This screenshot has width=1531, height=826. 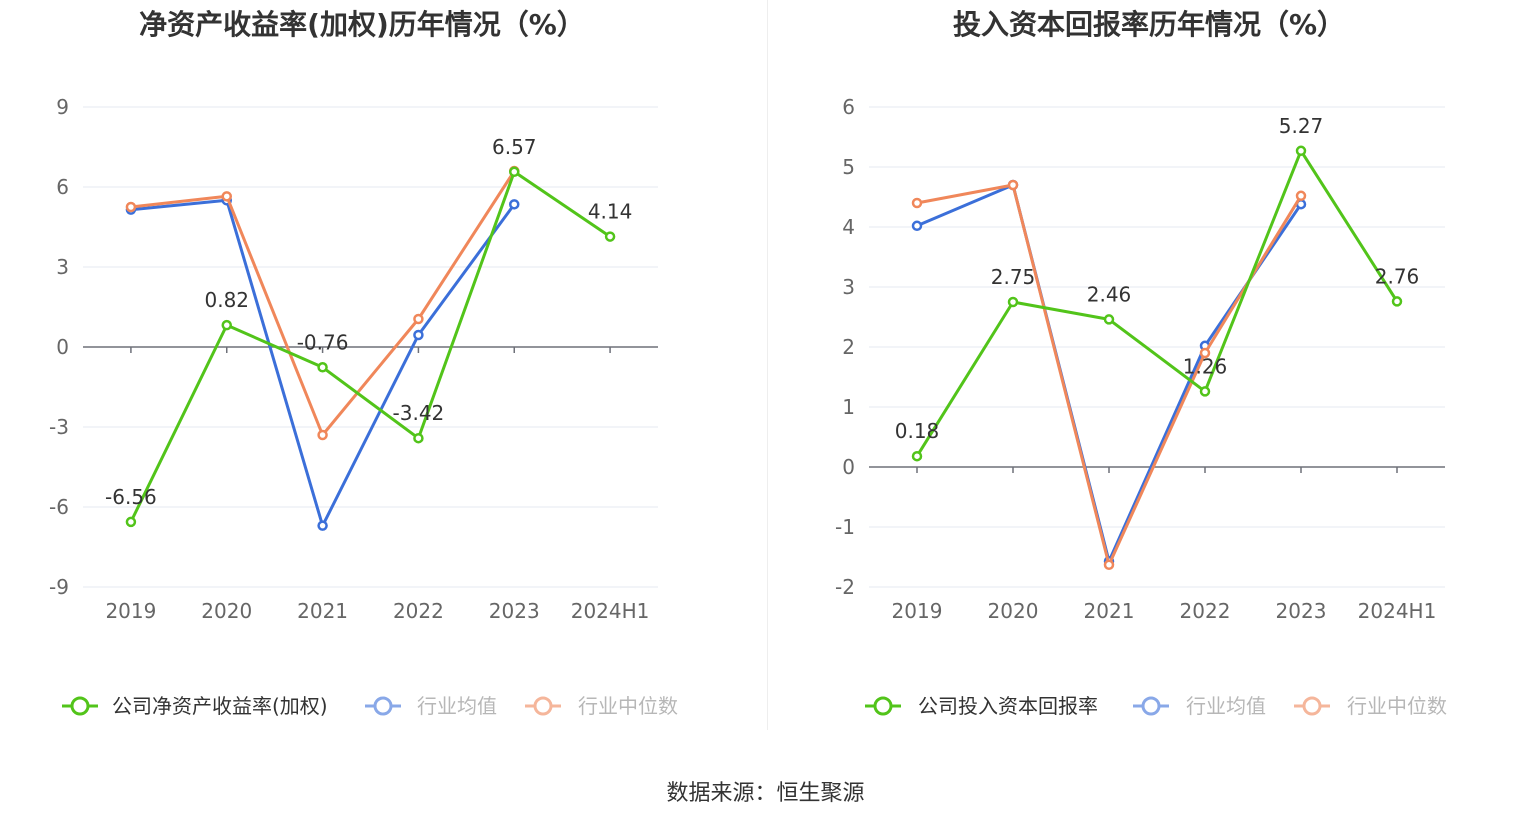 What do you see at coordinates (1008, 706) in the screenshot?
I see `legend-label: 公司投入资本回报率` at bounding box center [1008, 706].